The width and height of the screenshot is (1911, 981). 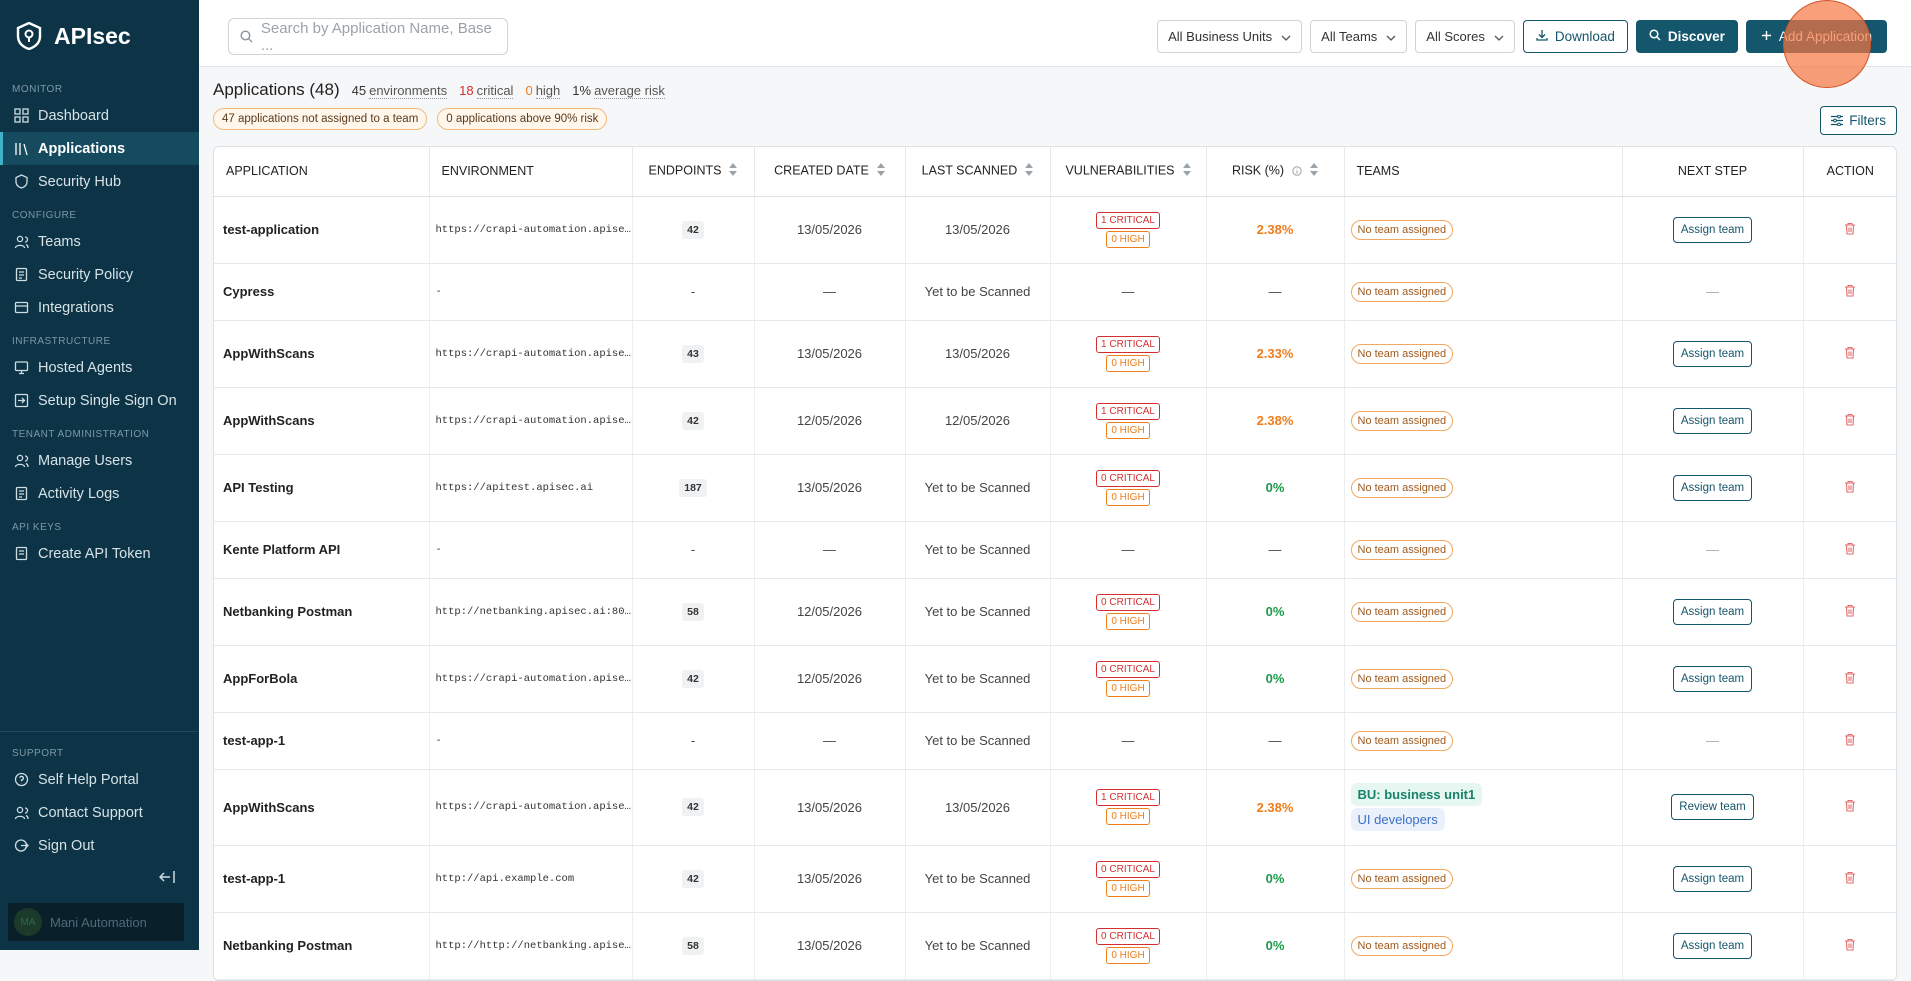 I want to click on created-date: 12/05/2026, so click(x=830, y=612).